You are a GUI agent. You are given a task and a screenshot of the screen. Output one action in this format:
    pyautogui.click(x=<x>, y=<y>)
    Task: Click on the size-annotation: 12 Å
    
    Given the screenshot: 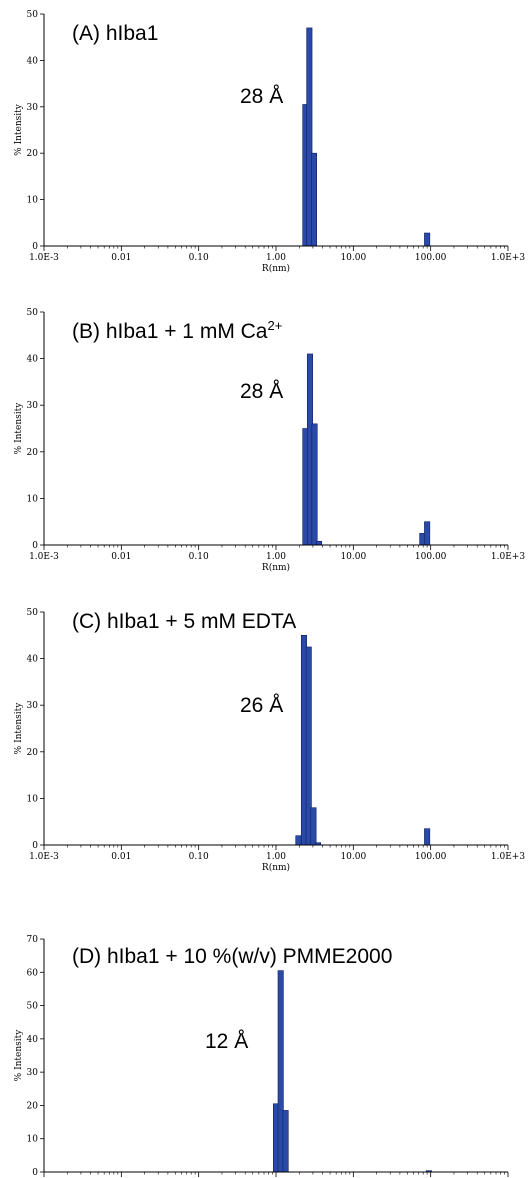 What is the action you would take?
    pyautogui.click(x=226, y=1041)
    